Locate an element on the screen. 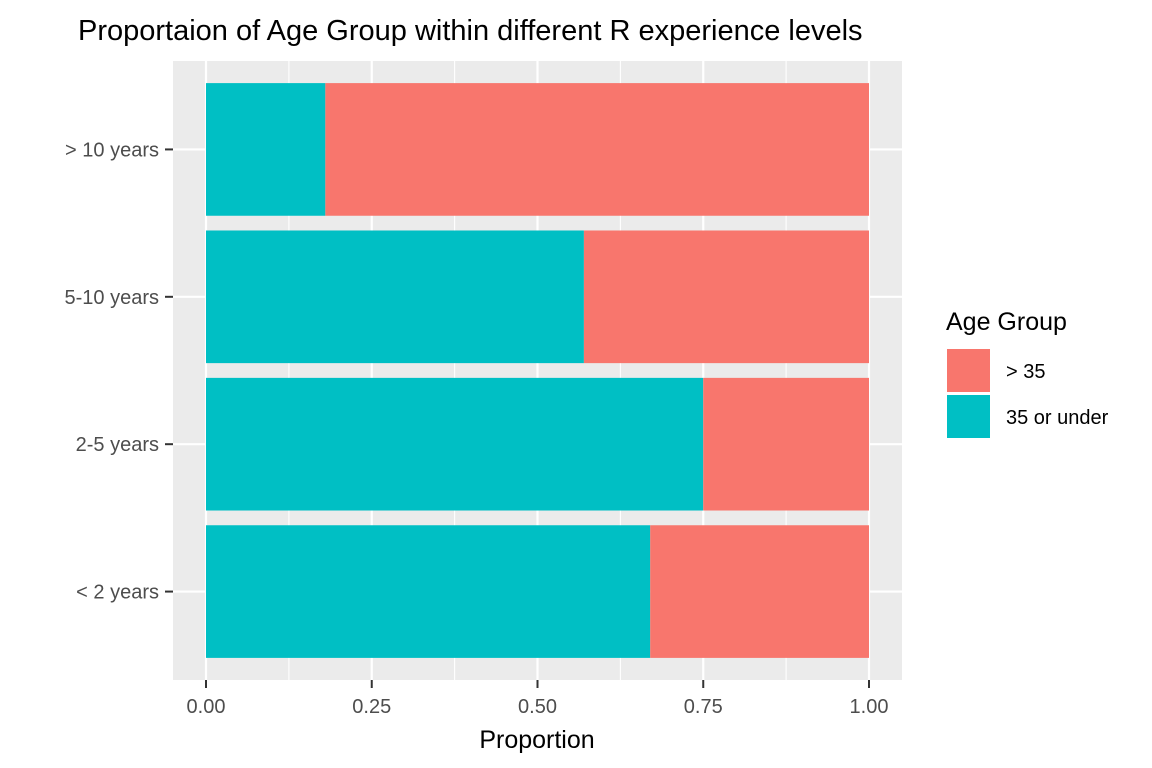  y-tick-label: 5-10 years is located at coordinates (112, 298).